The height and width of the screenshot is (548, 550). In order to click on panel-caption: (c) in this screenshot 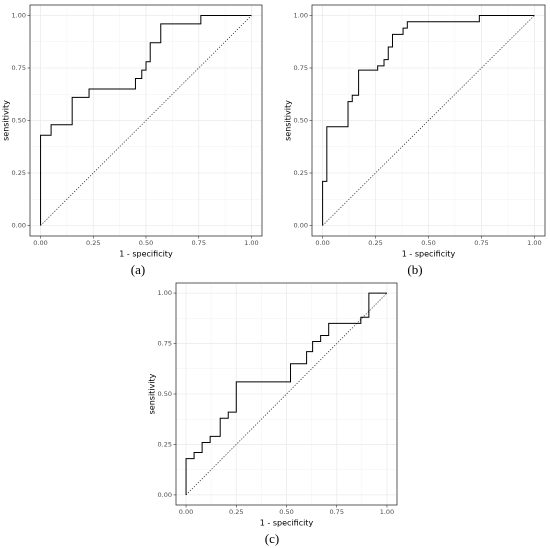, I will do `click(272, 538)`.